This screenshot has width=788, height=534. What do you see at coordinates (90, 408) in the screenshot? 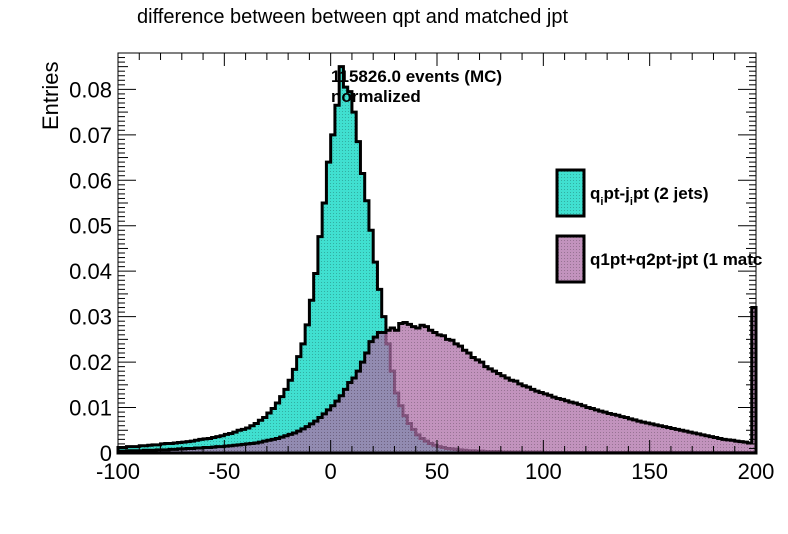
I see `y-tick-label: 0.01` at bounding box center [90, 408].